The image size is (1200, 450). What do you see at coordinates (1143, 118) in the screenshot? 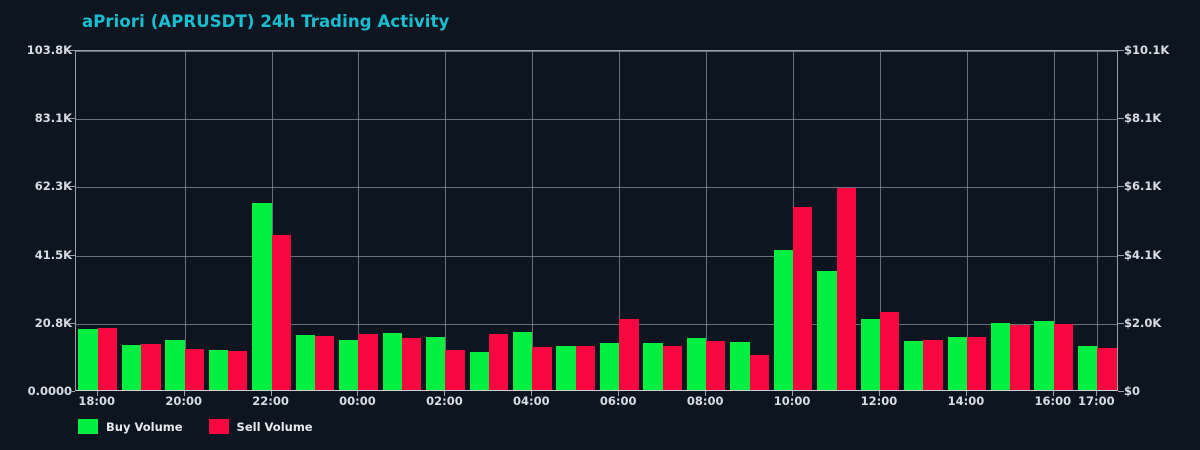
I see `y-axis-right-tick-label: $8.1K` at bounding box center [1143, 118].